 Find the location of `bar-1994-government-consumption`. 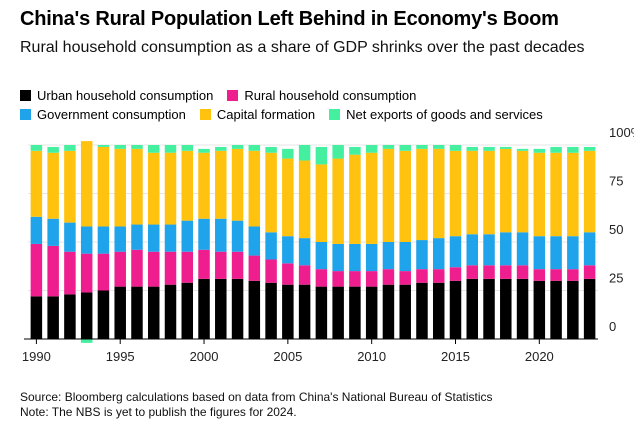

bar-1994-government-consumption is located at coordinates (103, 240).